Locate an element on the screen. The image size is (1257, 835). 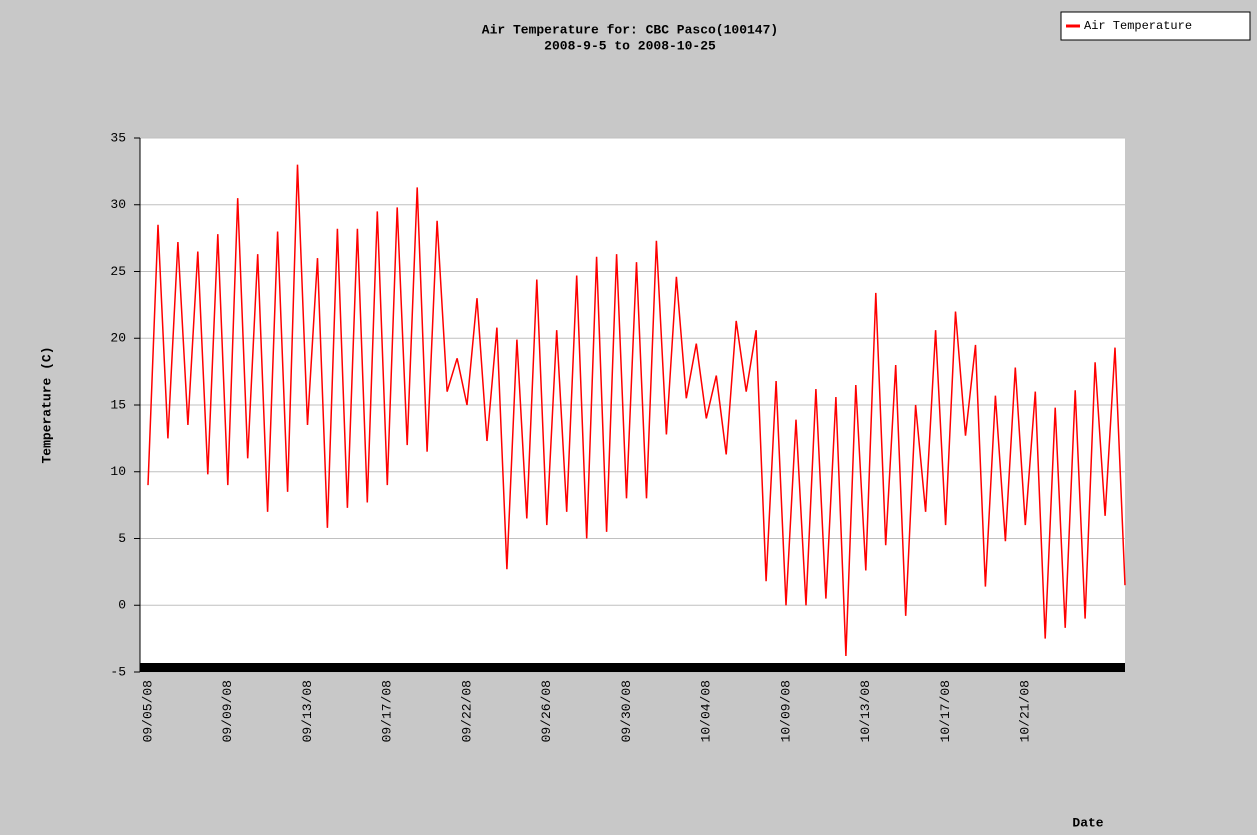
y-tick-label: 15 is located at coordinates (118, 404).